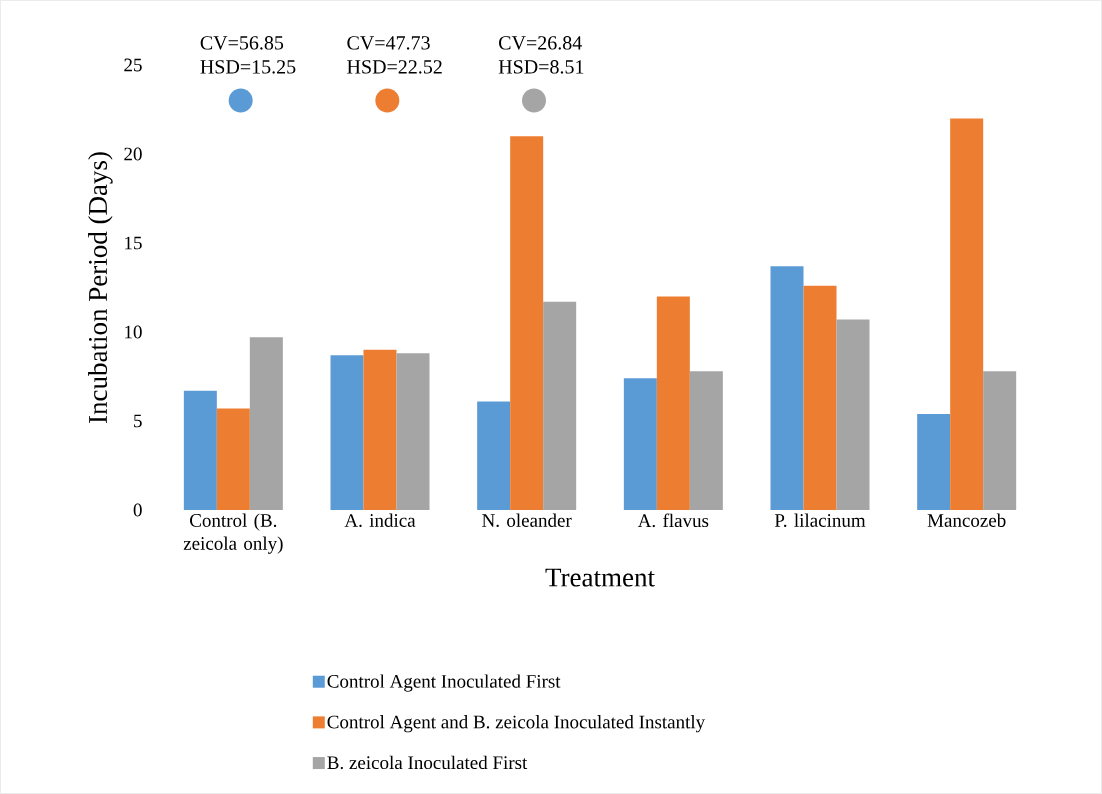 The image size is (1102, 794). Describe the element at coordinates (600, 577) in the screenshot. I see `x-axis-title: Treatment` at that location.